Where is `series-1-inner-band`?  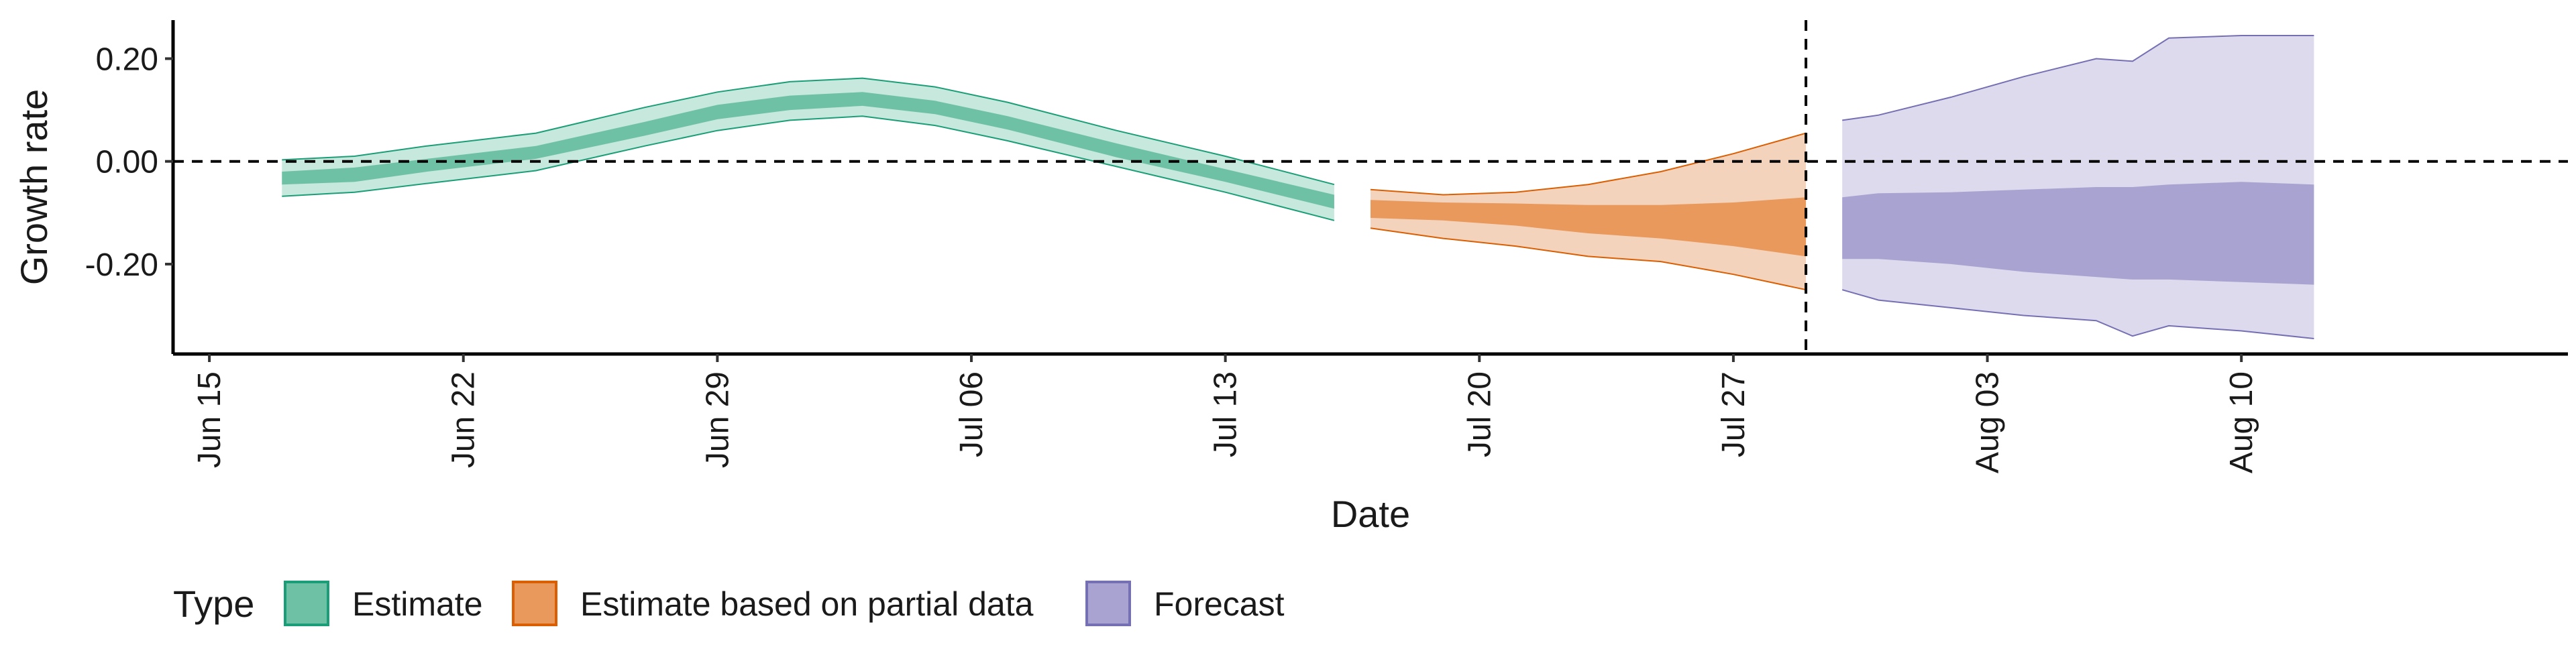
series-1-inner-band is located at coordinates (1589, 227).